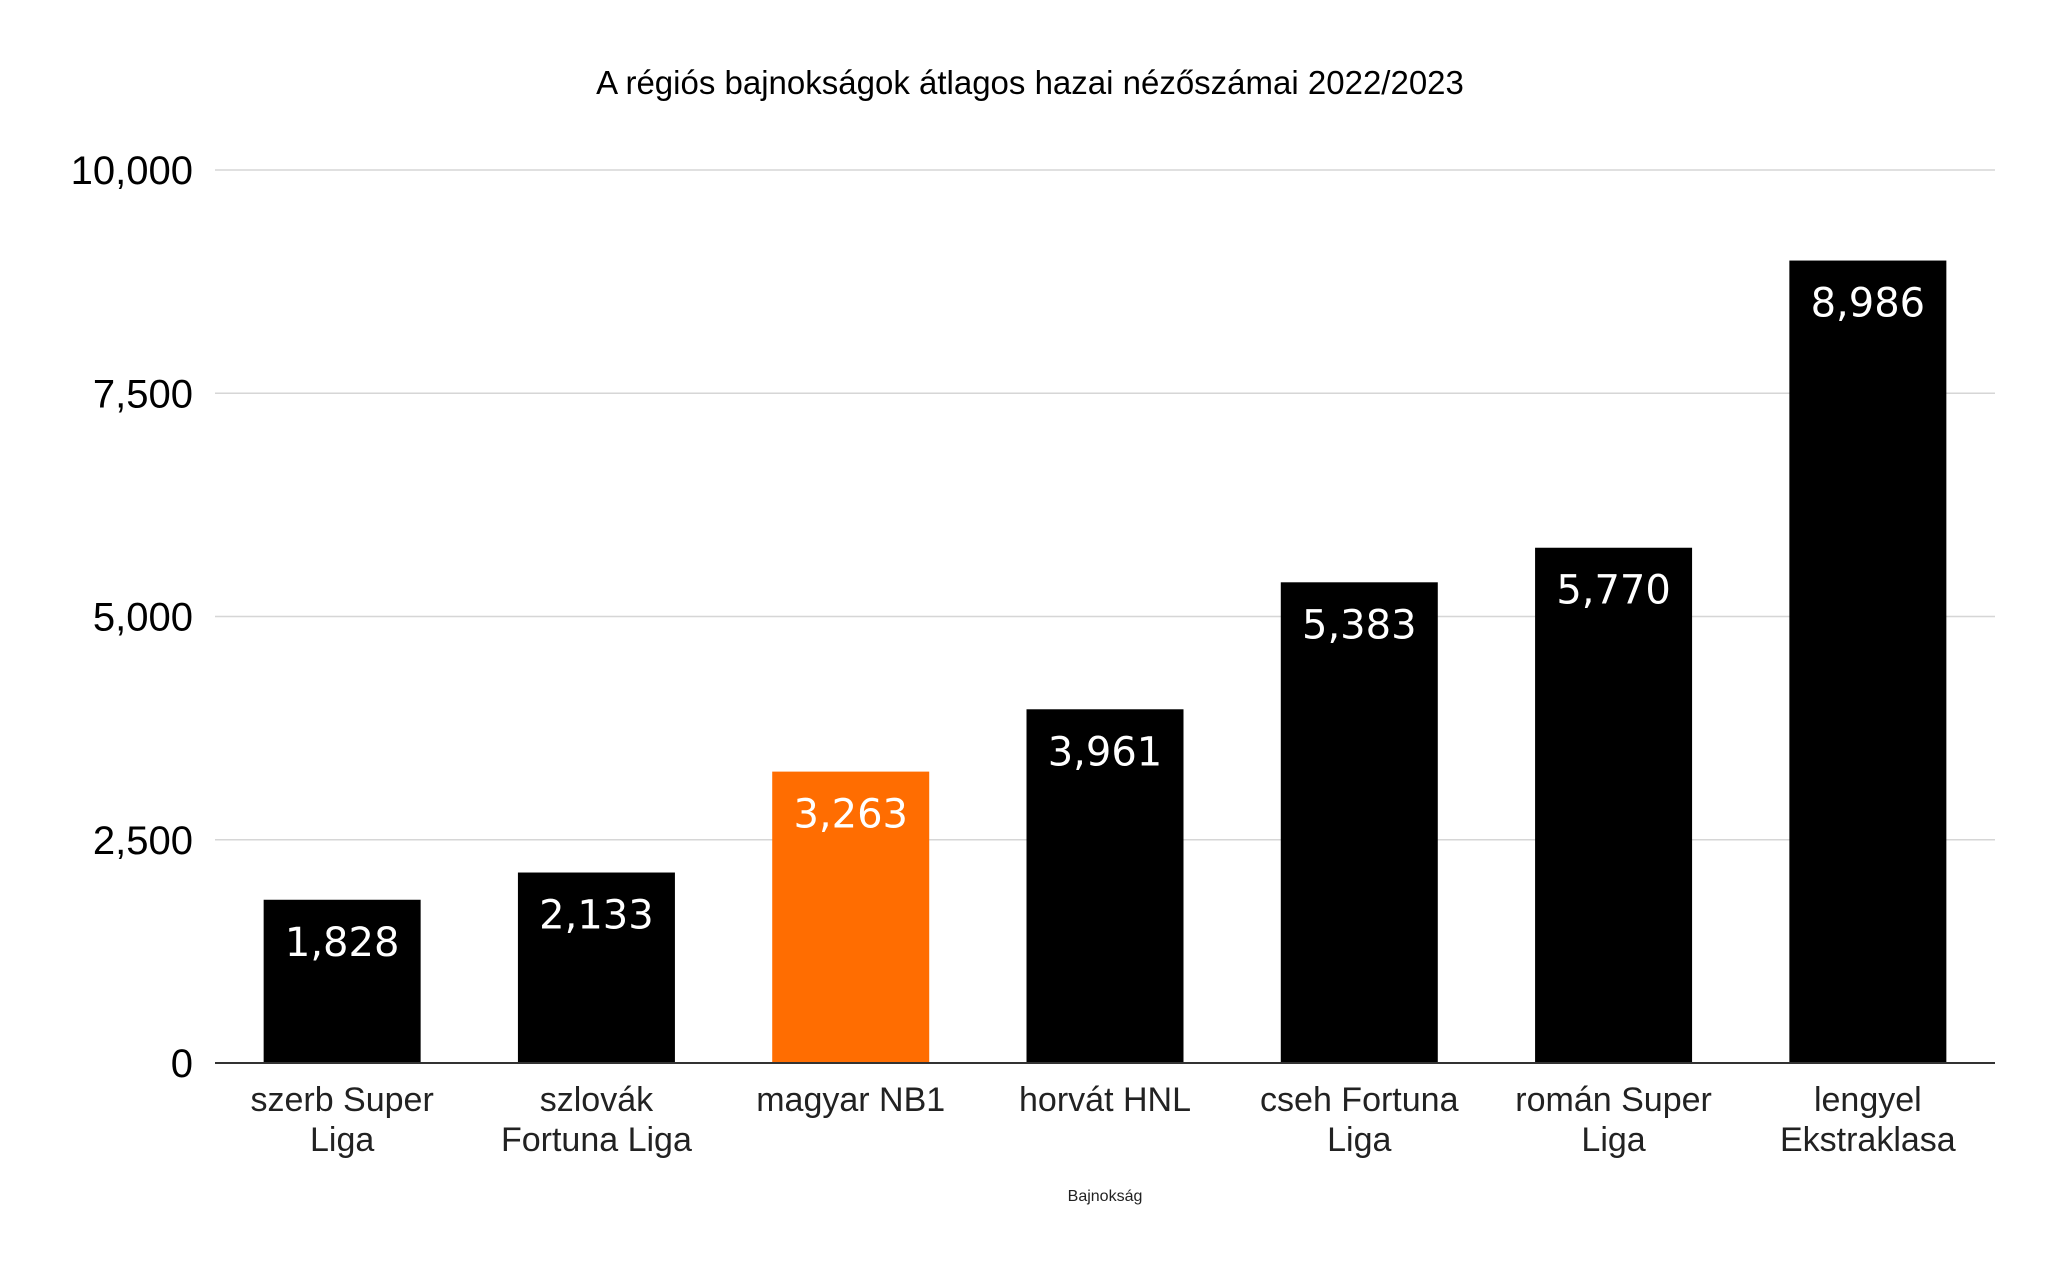  I want to click on y-tick-label-1: 2,500, so click(143, 841).